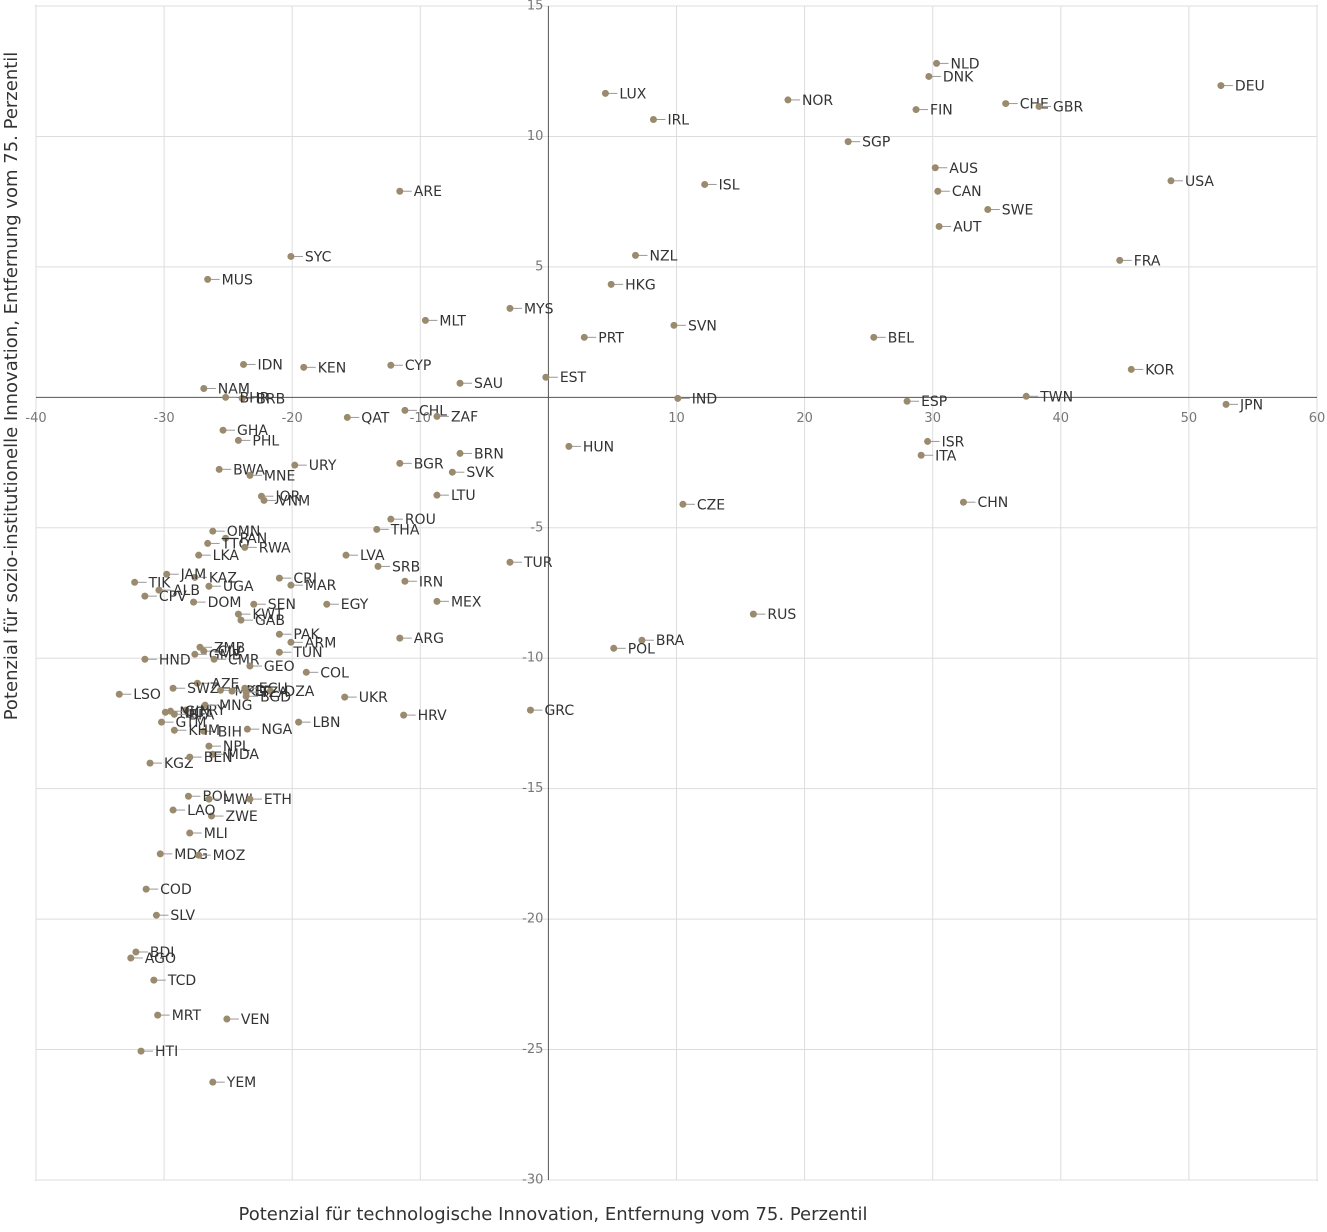 Image resolution: width=1327 pixels, height=1232 pixels. Describe the element at coordinates (235, 706) in the screenshot. I see `point-label: MNG` at that location.